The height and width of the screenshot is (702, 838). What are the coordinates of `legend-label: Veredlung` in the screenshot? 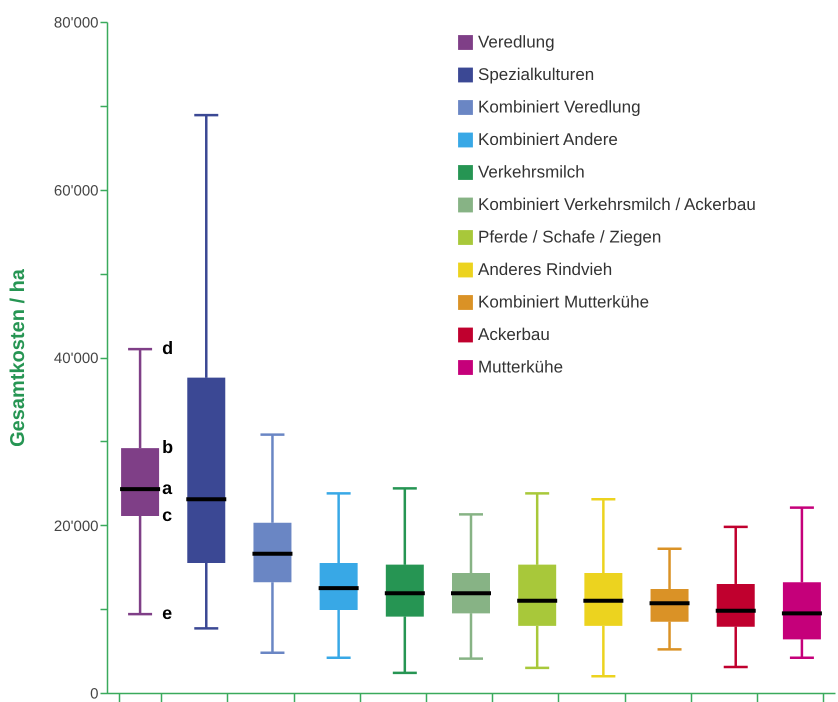 It's located at (516, 42).